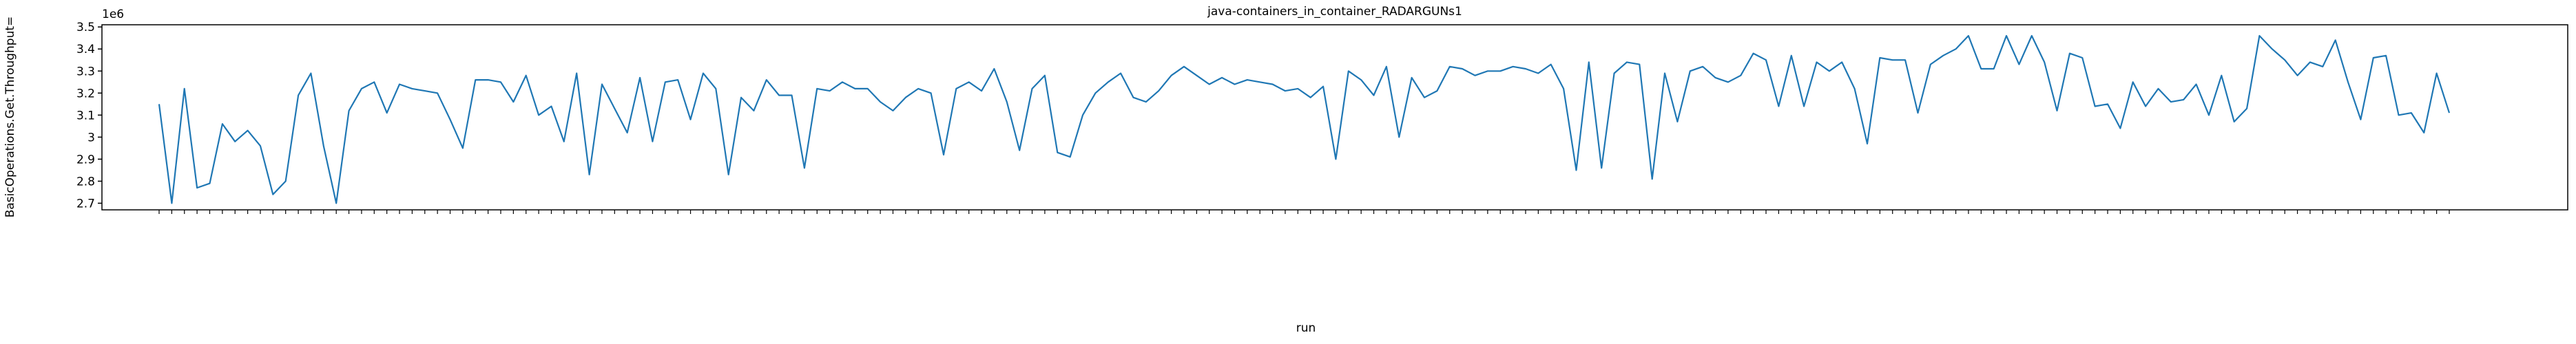 The height and width of the screenshot is (344, 2576). Describe the element at coordinates (1334, 12) in the screenshot. I see `chart-title: java-containers_in_container_RADARGUNs1` at that location.